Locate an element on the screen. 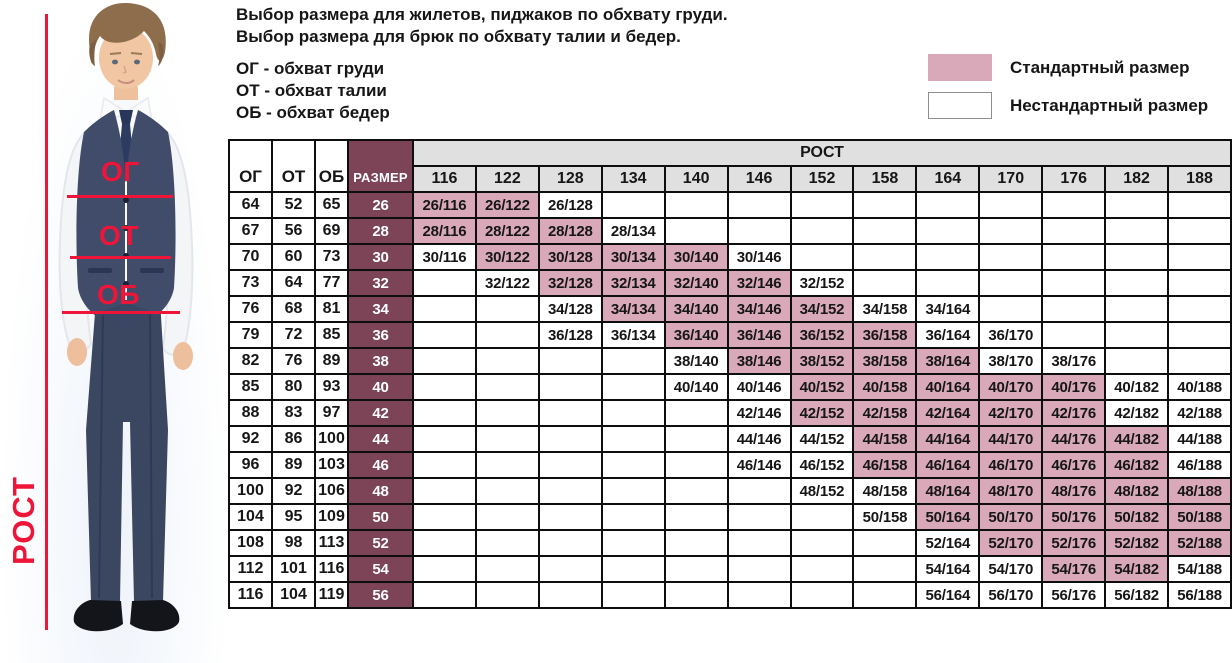  size-height-cell: 28/122 is located at coordinates (507, 231).